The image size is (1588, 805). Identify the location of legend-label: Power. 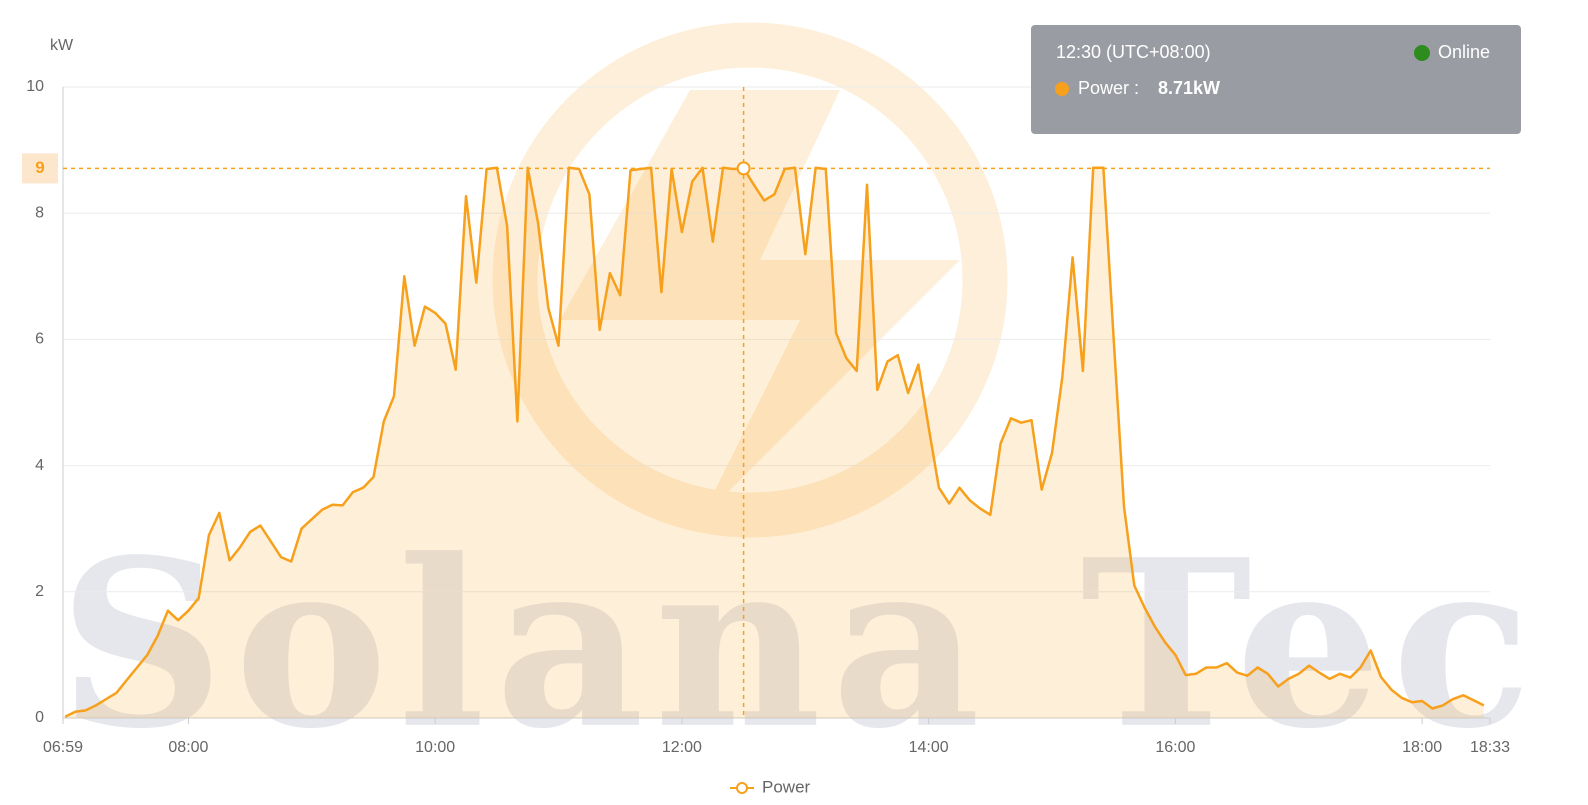
(786, 786).